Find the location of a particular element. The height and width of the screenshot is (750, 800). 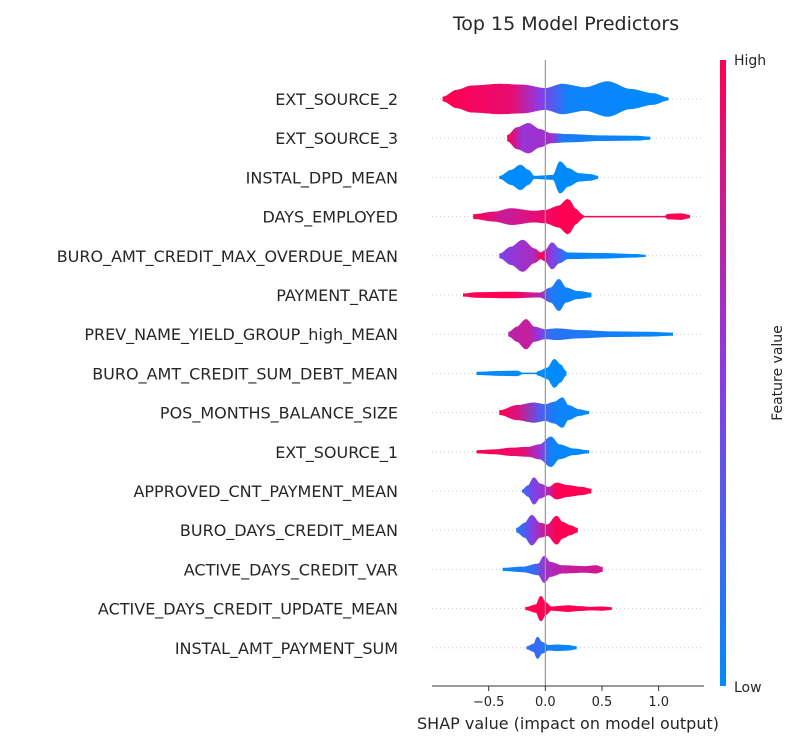

feature-label: INSTAL_AMT_PAYMENT_SUM is located at coordinates (286, 649).